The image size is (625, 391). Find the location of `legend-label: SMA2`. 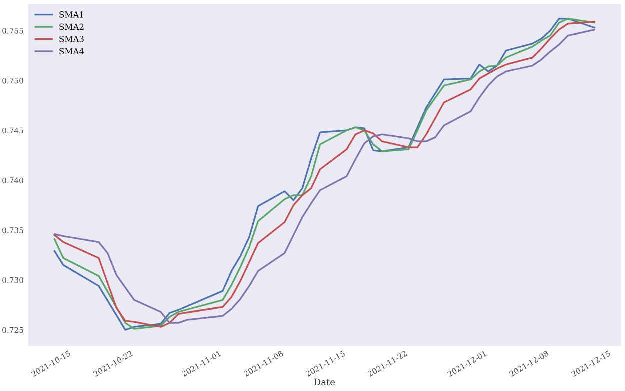

legend-label: SMA2 is located at coordinates (72, 27).